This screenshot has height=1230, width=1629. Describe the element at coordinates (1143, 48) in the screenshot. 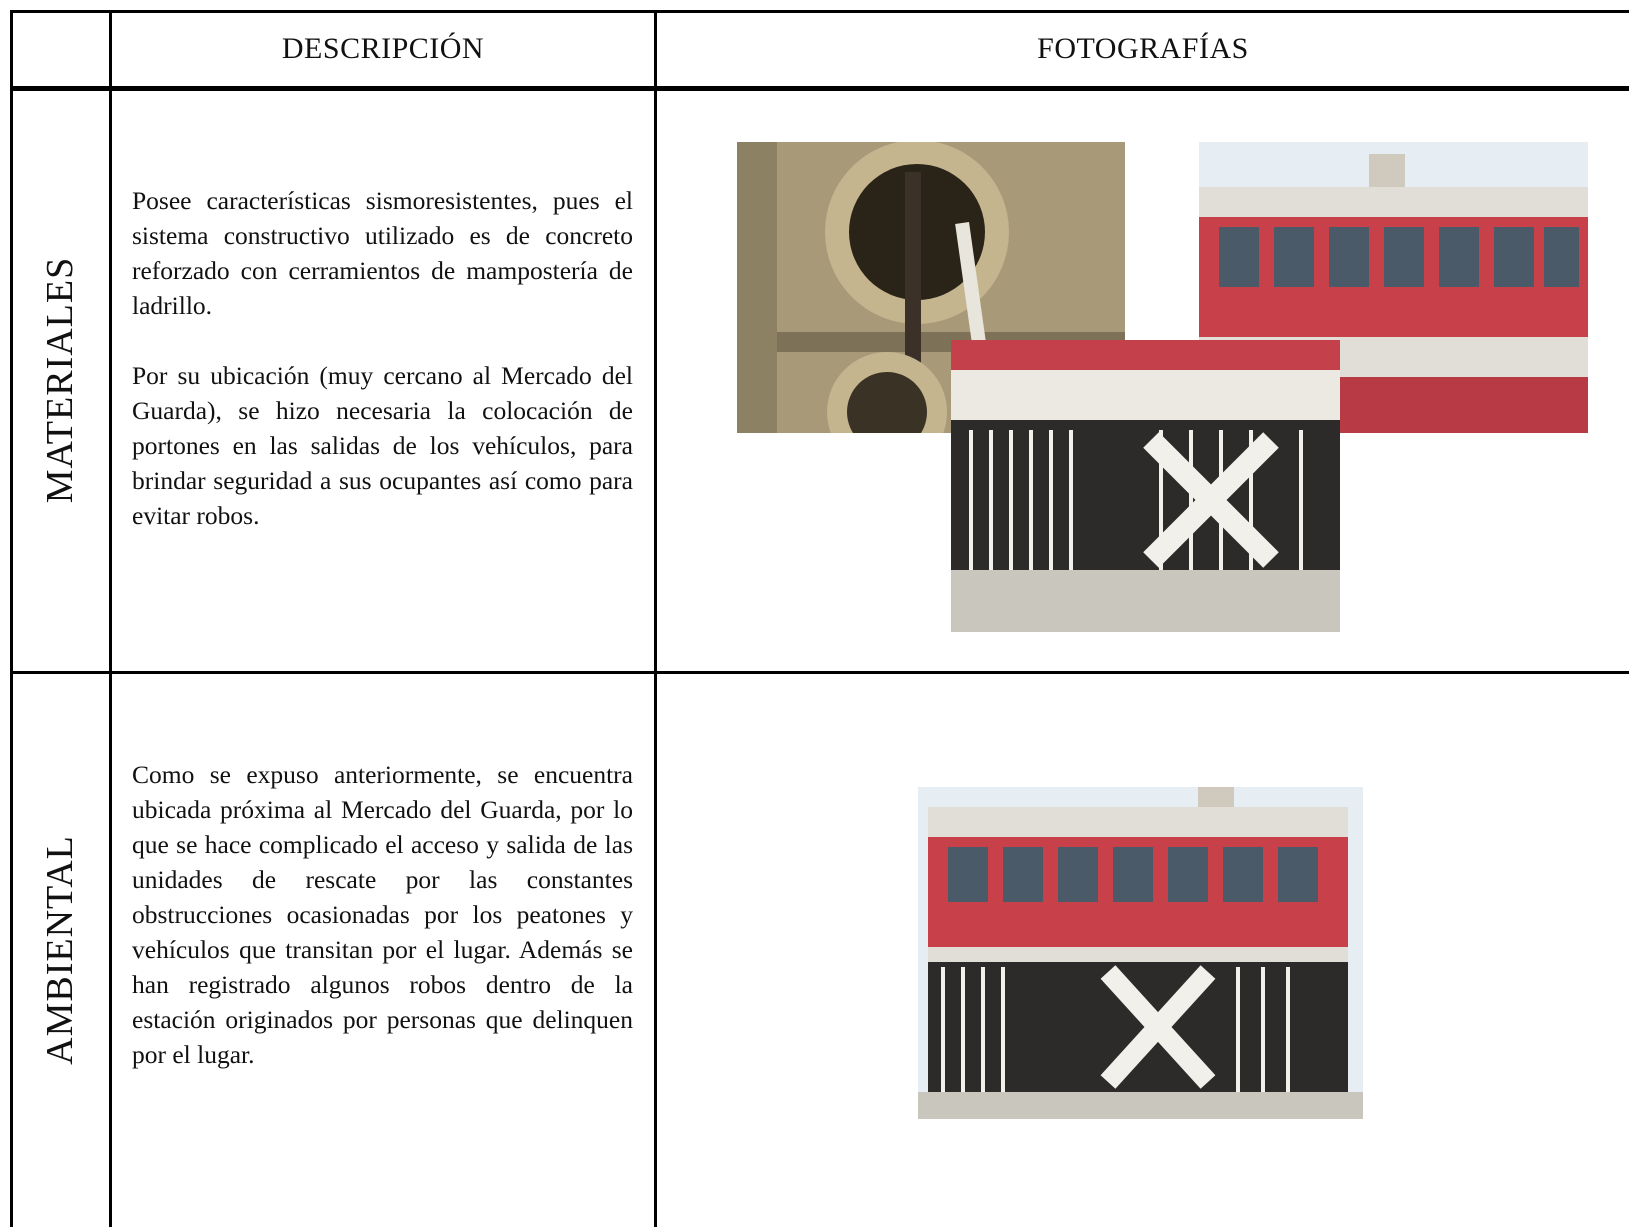

I see `header-photos: FOTOGRAFÍAS` at that location.